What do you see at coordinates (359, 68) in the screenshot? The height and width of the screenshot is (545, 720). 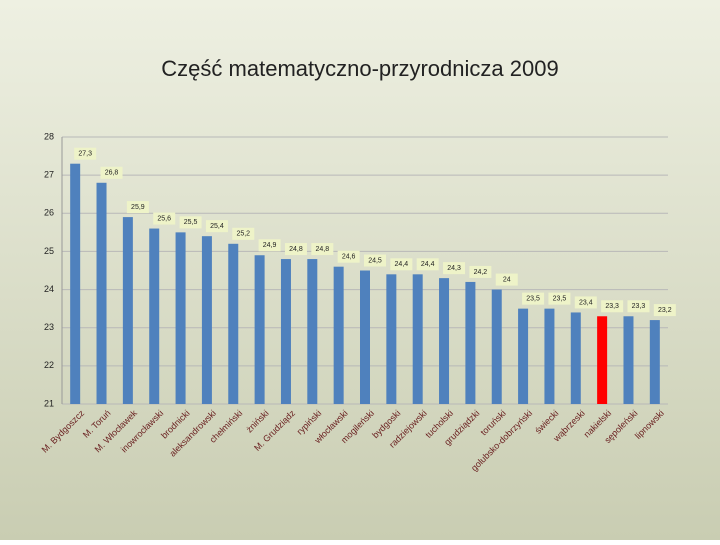 I see `chart-title: Część matematyczno-przyrodnicza 2009` at bounding box center [359, 68].